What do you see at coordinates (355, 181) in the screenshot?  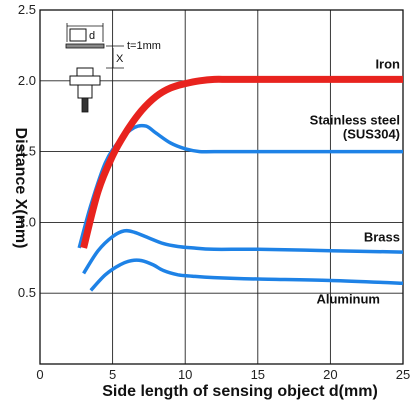 I see `series-labels: Iron Stainless steel (SUS304) Brass Aluminum` at bounding box center [355, 181].